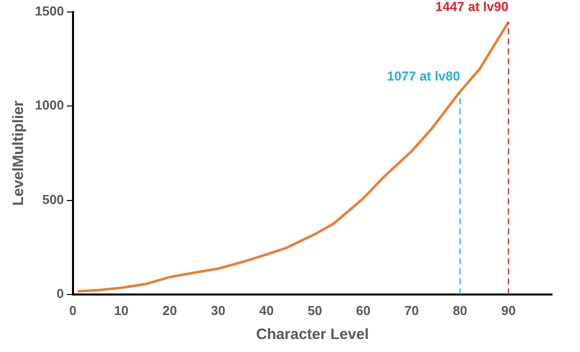 This screenshot has width=580, height=352. I want to click on x-axis-title: Character Level, so click(312, 335).